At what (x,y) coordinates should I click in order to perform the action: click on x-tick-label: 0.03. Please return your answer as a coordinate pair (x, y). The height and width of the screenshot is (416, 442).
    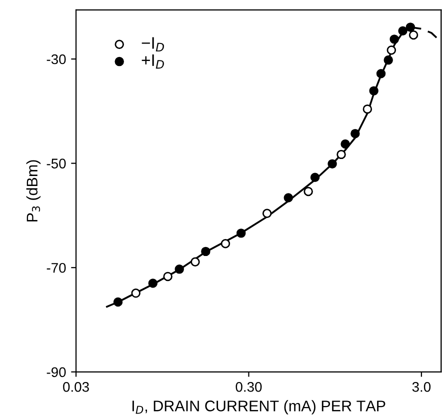
    Looking at the image, I should click on (76, 387).